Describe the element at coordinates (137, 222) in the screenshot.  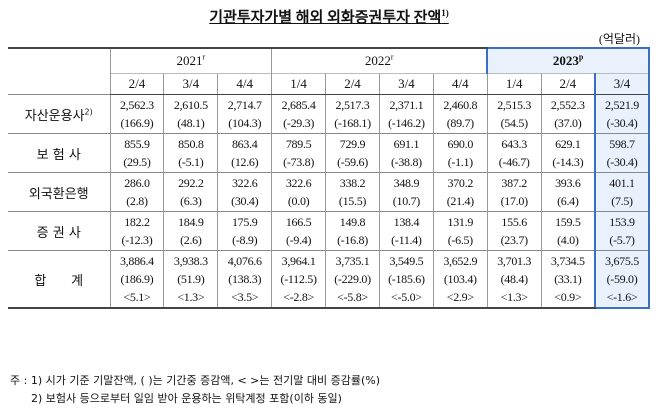
I see `cell-value: 182.2` at that location.